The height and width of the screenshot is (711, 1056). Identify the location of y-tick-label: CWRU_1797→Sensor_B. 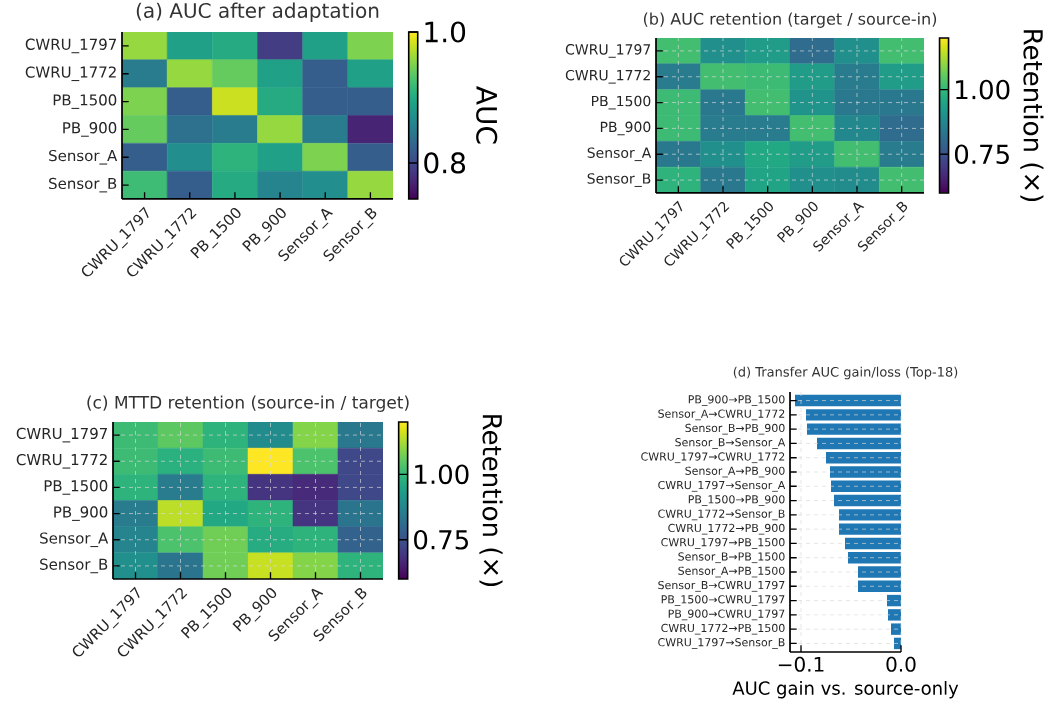
(721, 643).